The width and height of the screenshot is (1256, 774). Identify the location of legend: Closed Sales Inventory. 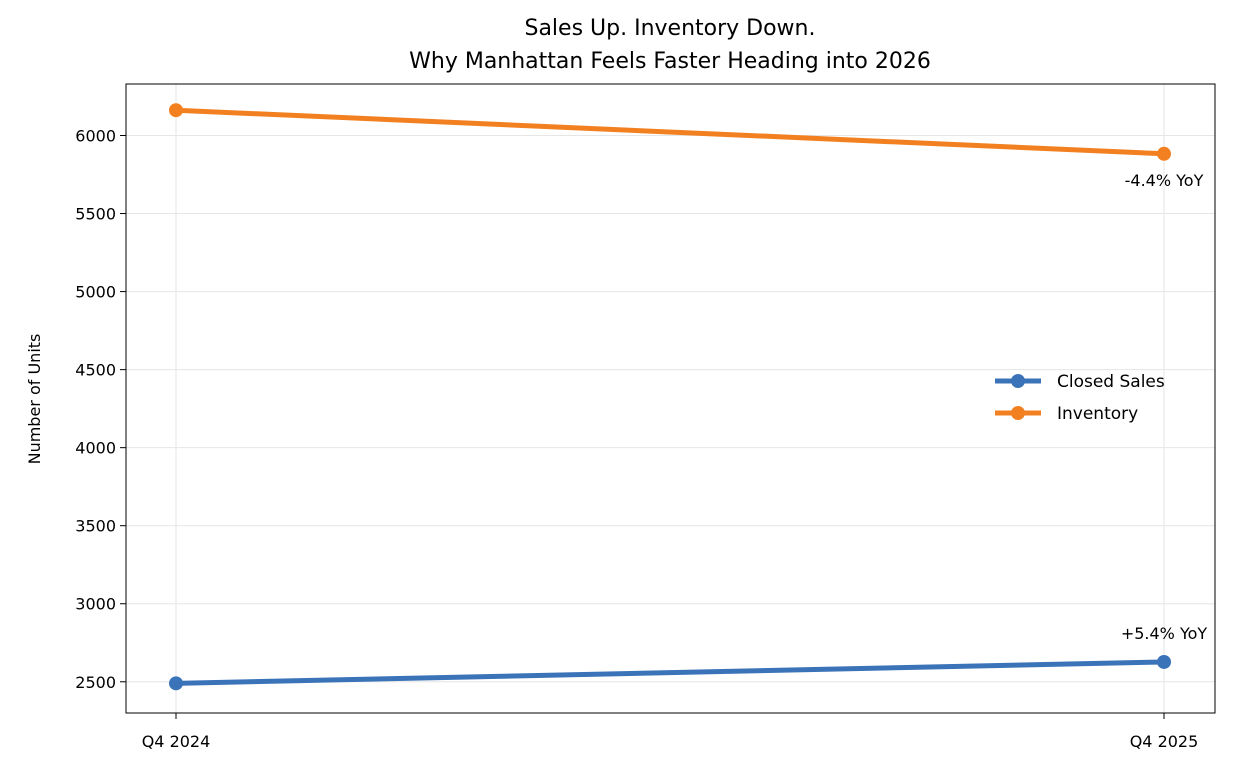
(1080, 398).